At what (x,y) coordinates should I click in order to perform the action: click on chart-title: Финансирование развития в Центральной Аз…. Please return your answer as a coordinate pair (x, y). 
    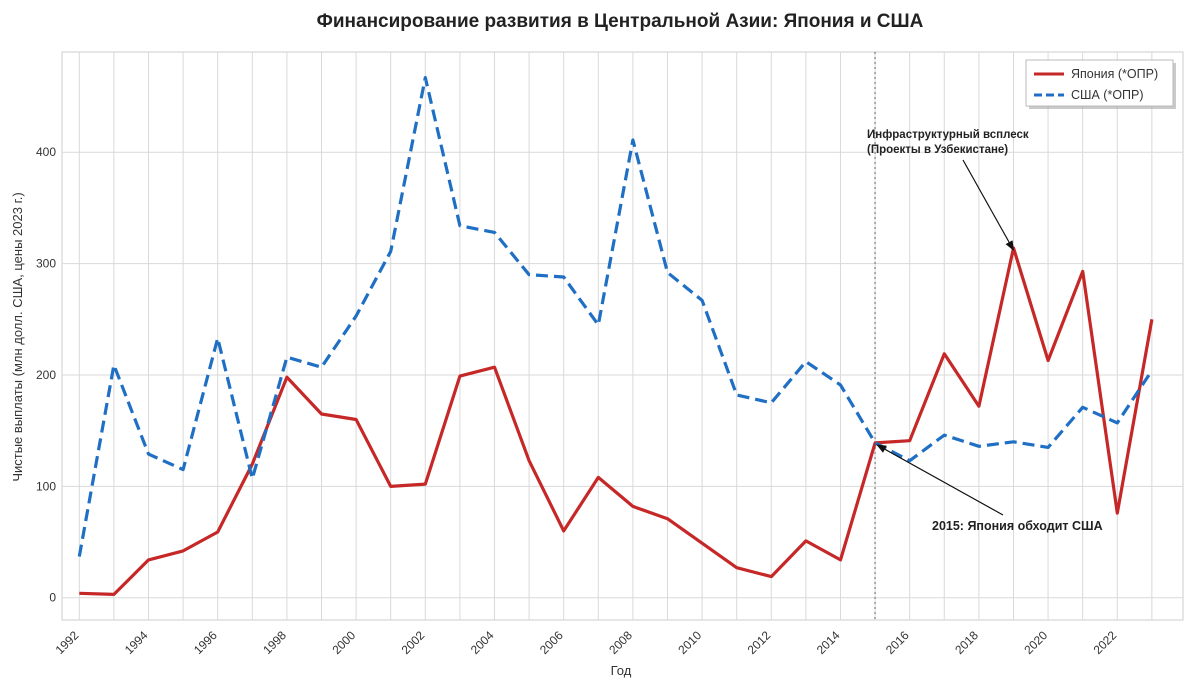
    Looking at the image, I should click on (620, 21).